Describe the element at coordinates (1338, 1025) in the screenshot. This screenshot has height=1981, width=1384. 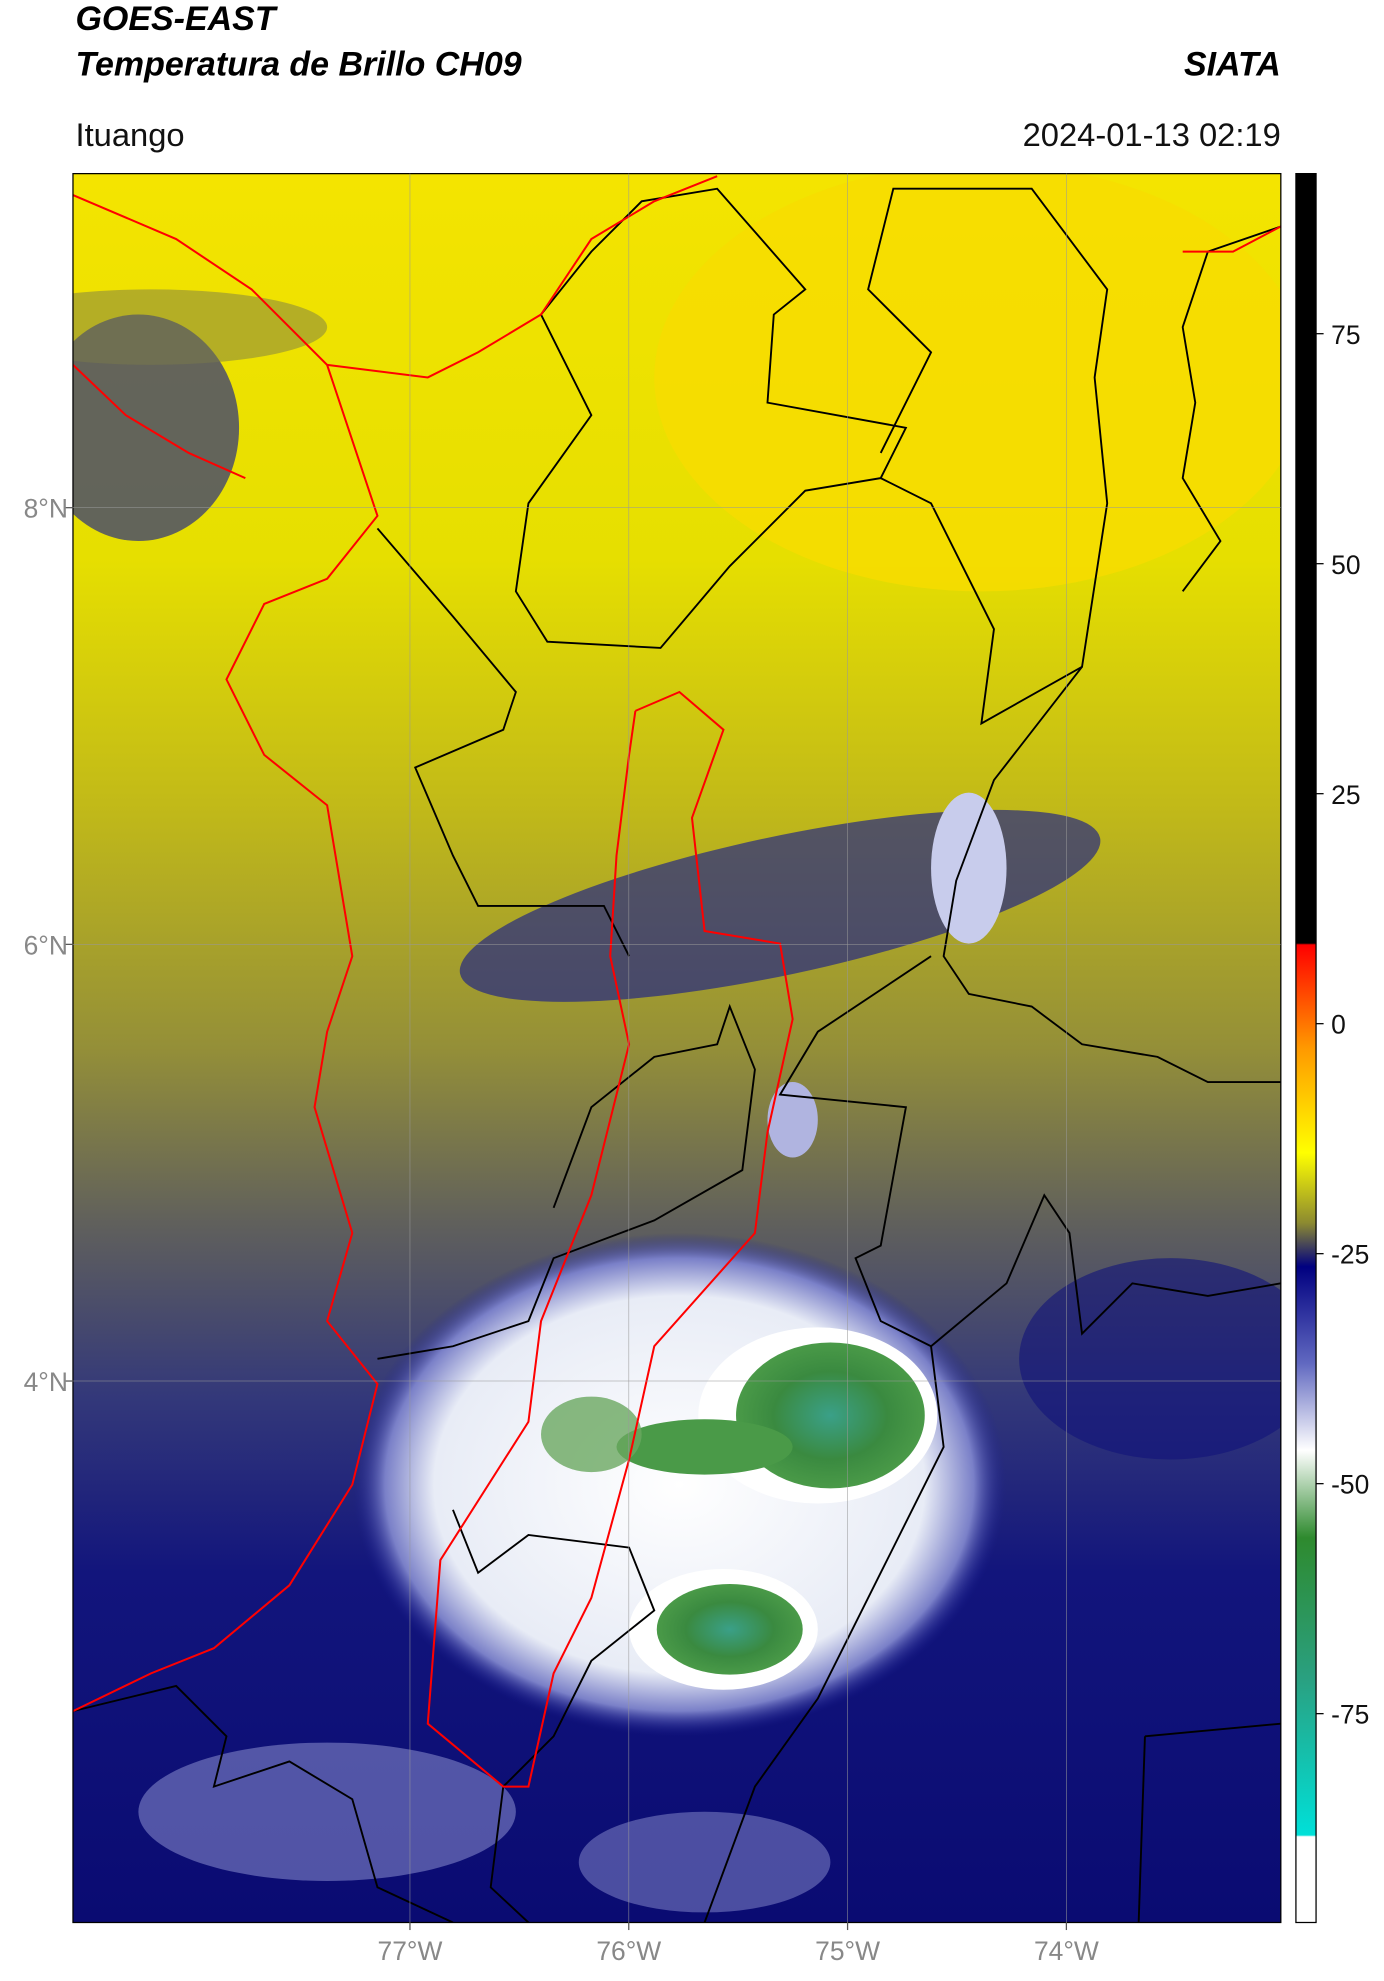
I see `colorbar-tick-label: 0` at that location.